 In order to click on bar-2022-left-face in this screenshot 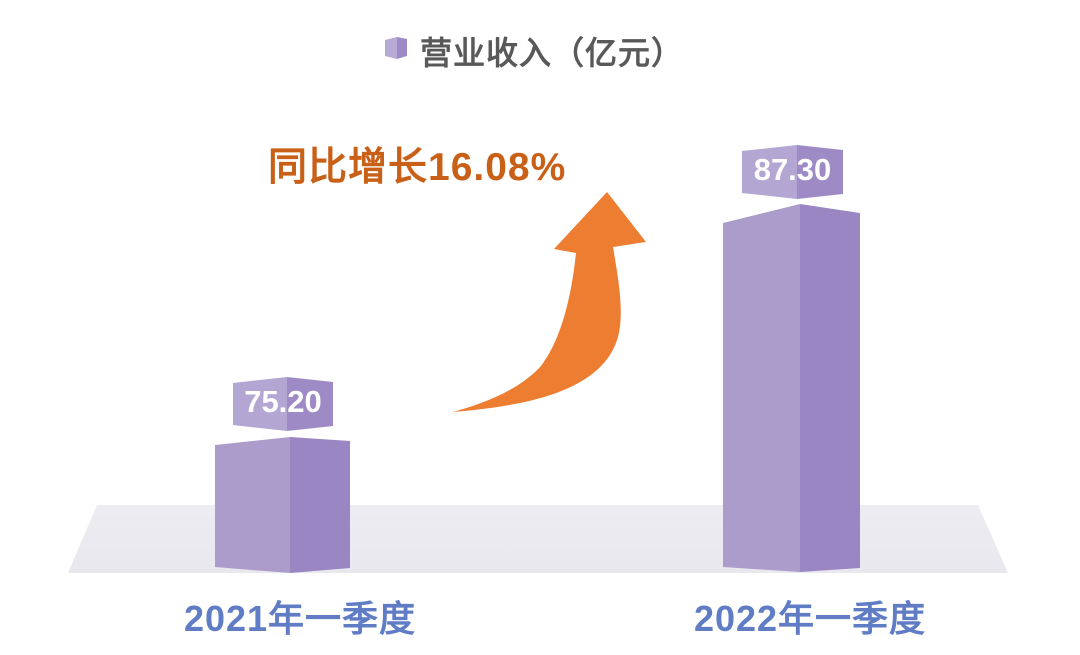, I will do `click(761, 388)`.